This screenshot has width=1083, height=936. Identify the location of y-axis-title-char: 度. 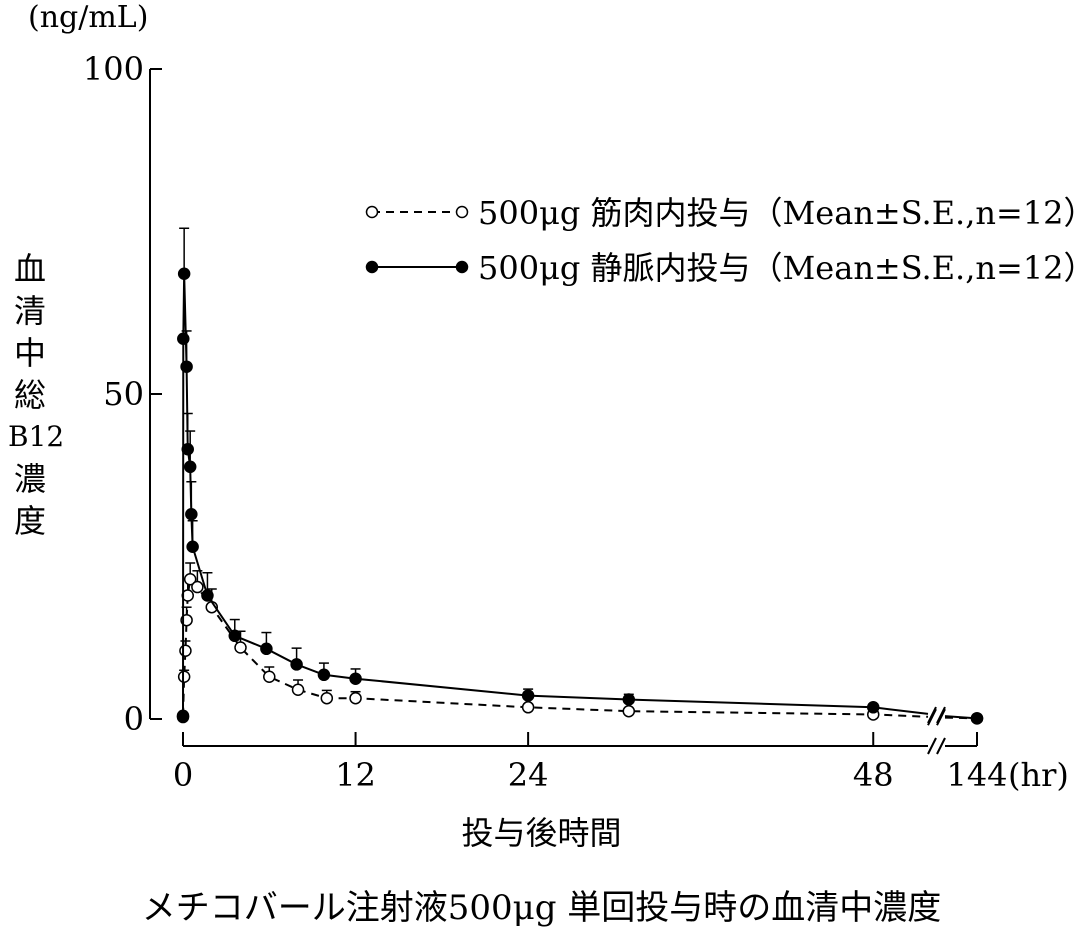
(29, 521).